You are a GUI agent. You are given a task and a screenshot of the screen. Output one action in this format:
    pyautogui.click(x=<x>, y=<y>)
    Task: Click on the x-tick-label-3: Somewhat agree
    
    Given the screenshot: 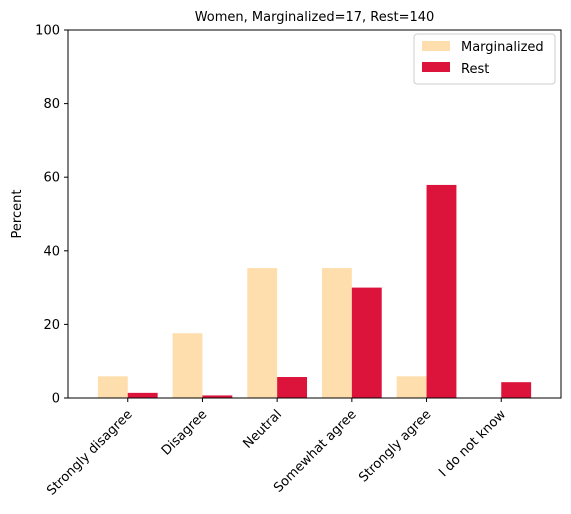 What is the action you would take?
    pyautogui.click(x=315, y=451)
    